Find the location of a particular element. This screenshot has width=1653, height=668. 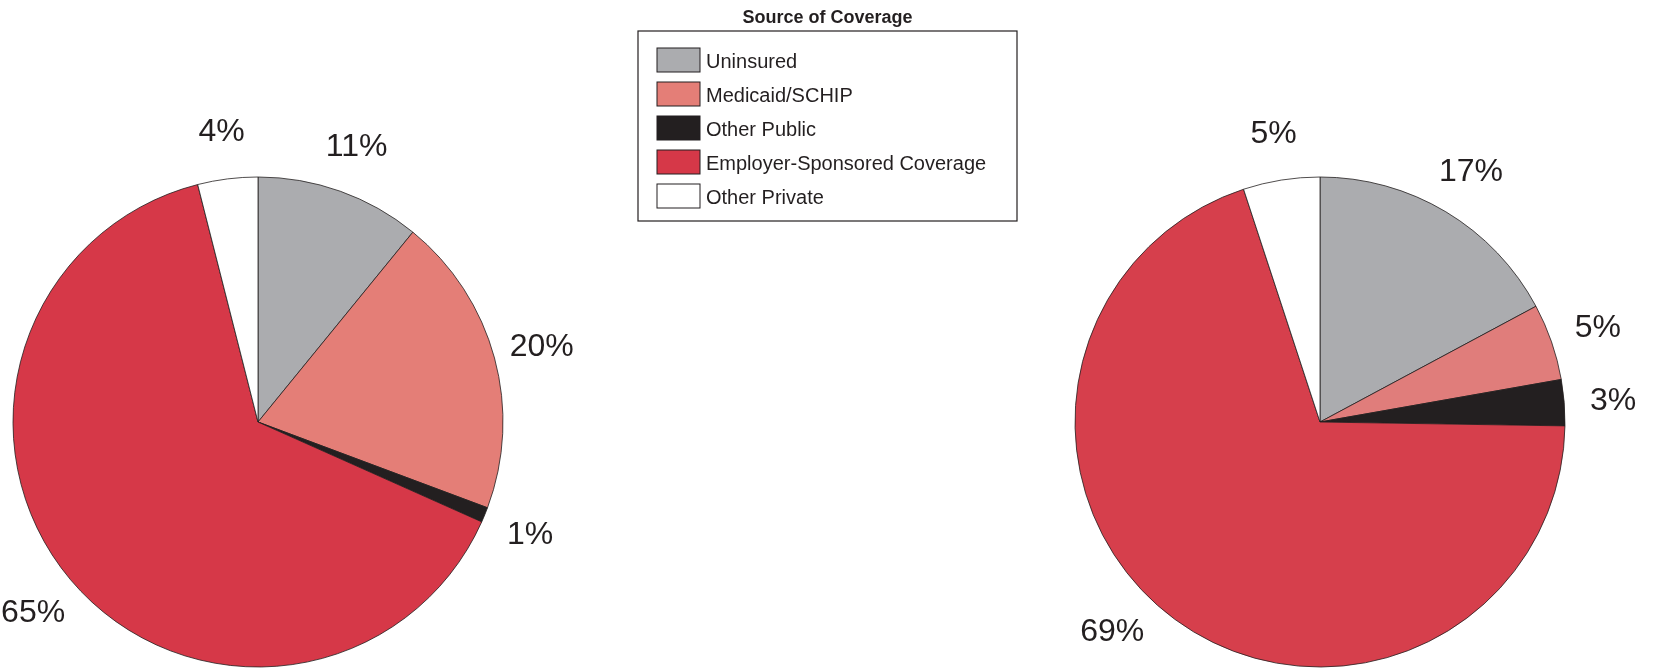

data-label: 1% is located at coordinates (530, 533).